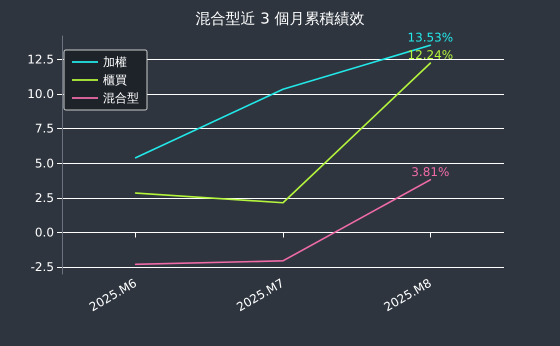 The image size is (560, 346). Describe the element at coordinates (121, 98) in the screenshot. I see `legend-label: 混合型` at that location.